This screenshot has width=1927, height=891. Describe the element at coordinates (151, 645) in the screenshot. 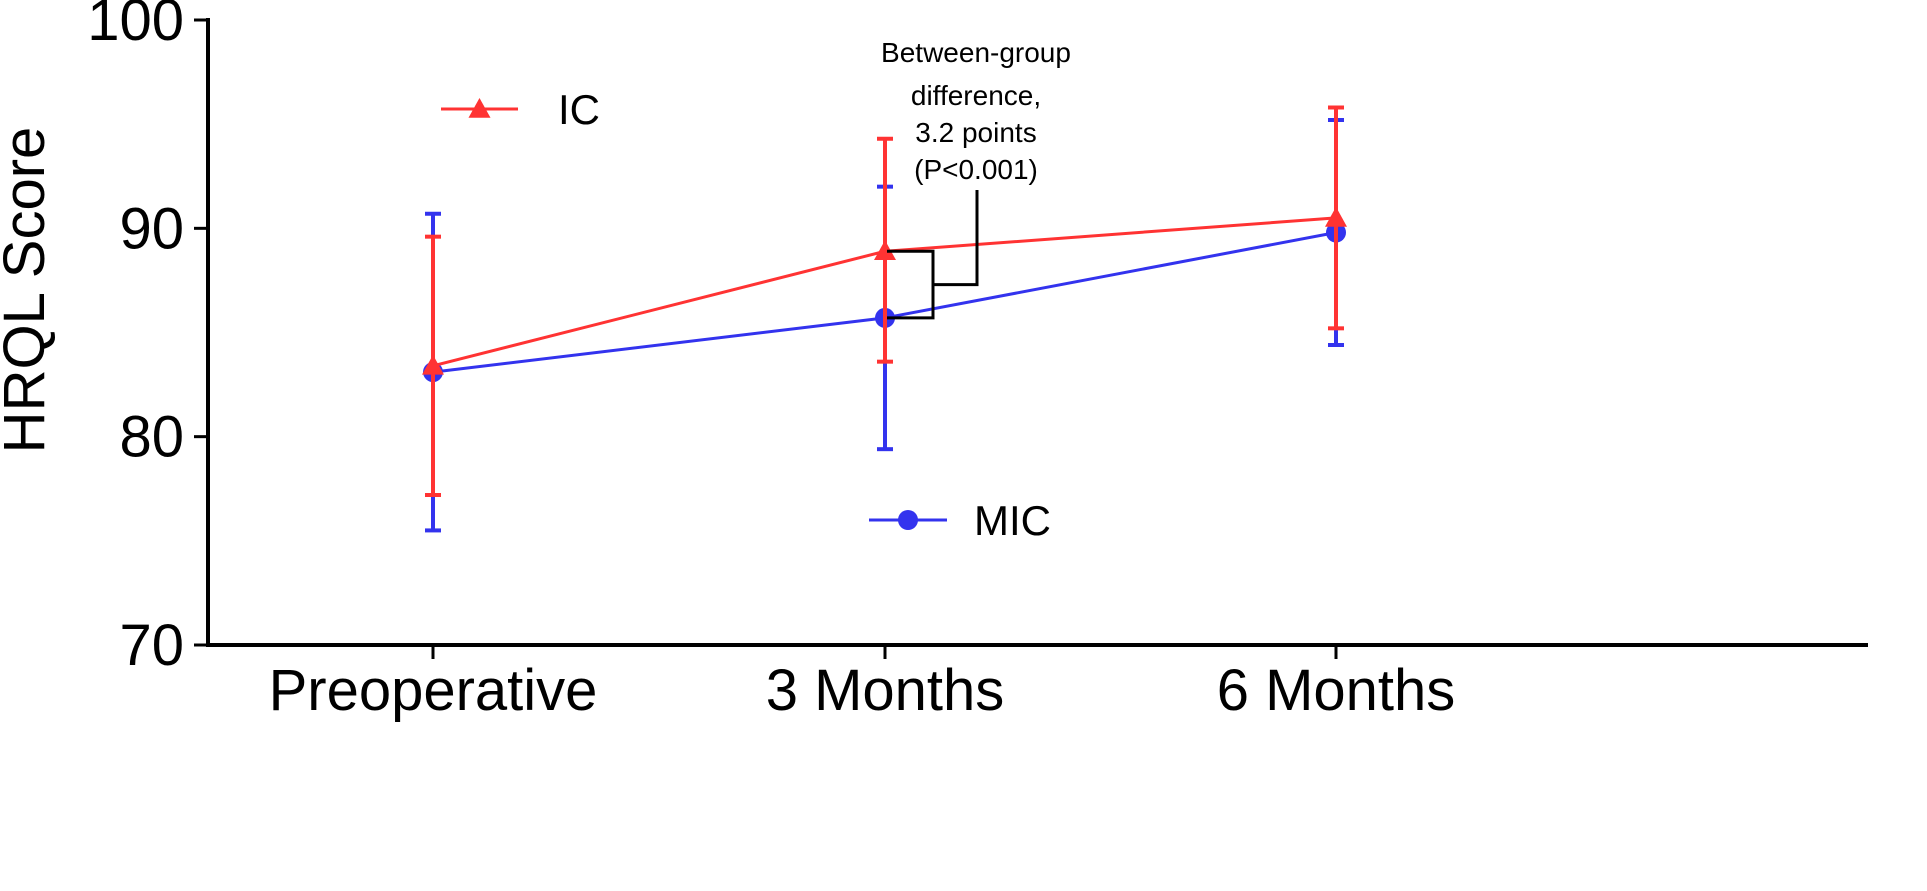

I see `y-tick-label: 70` at that location.